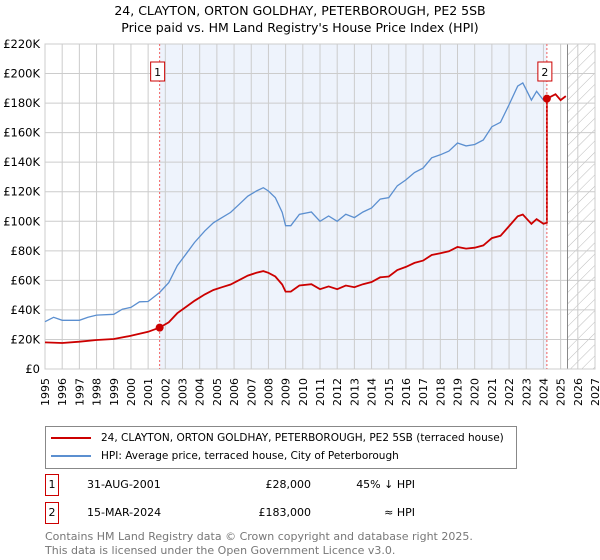 The width and height of the screenshot is (600, 560). Describe the element at coordinates (509, 392) in the screenshot. I see `x-tick-label: 2022` at that location.